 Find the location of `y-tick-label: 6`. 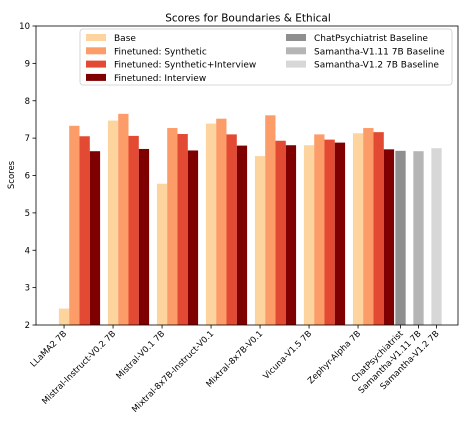

y-tick-label: 6 is located at coordinates (27, 177).